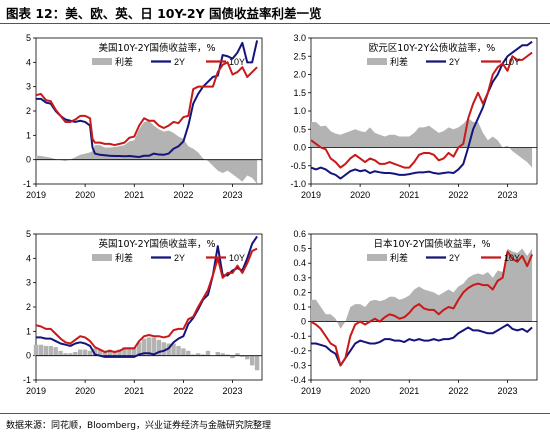 This screenshot has width=550, height=433. I want to click on y-tick-label: 0.3, so click(299, 278).